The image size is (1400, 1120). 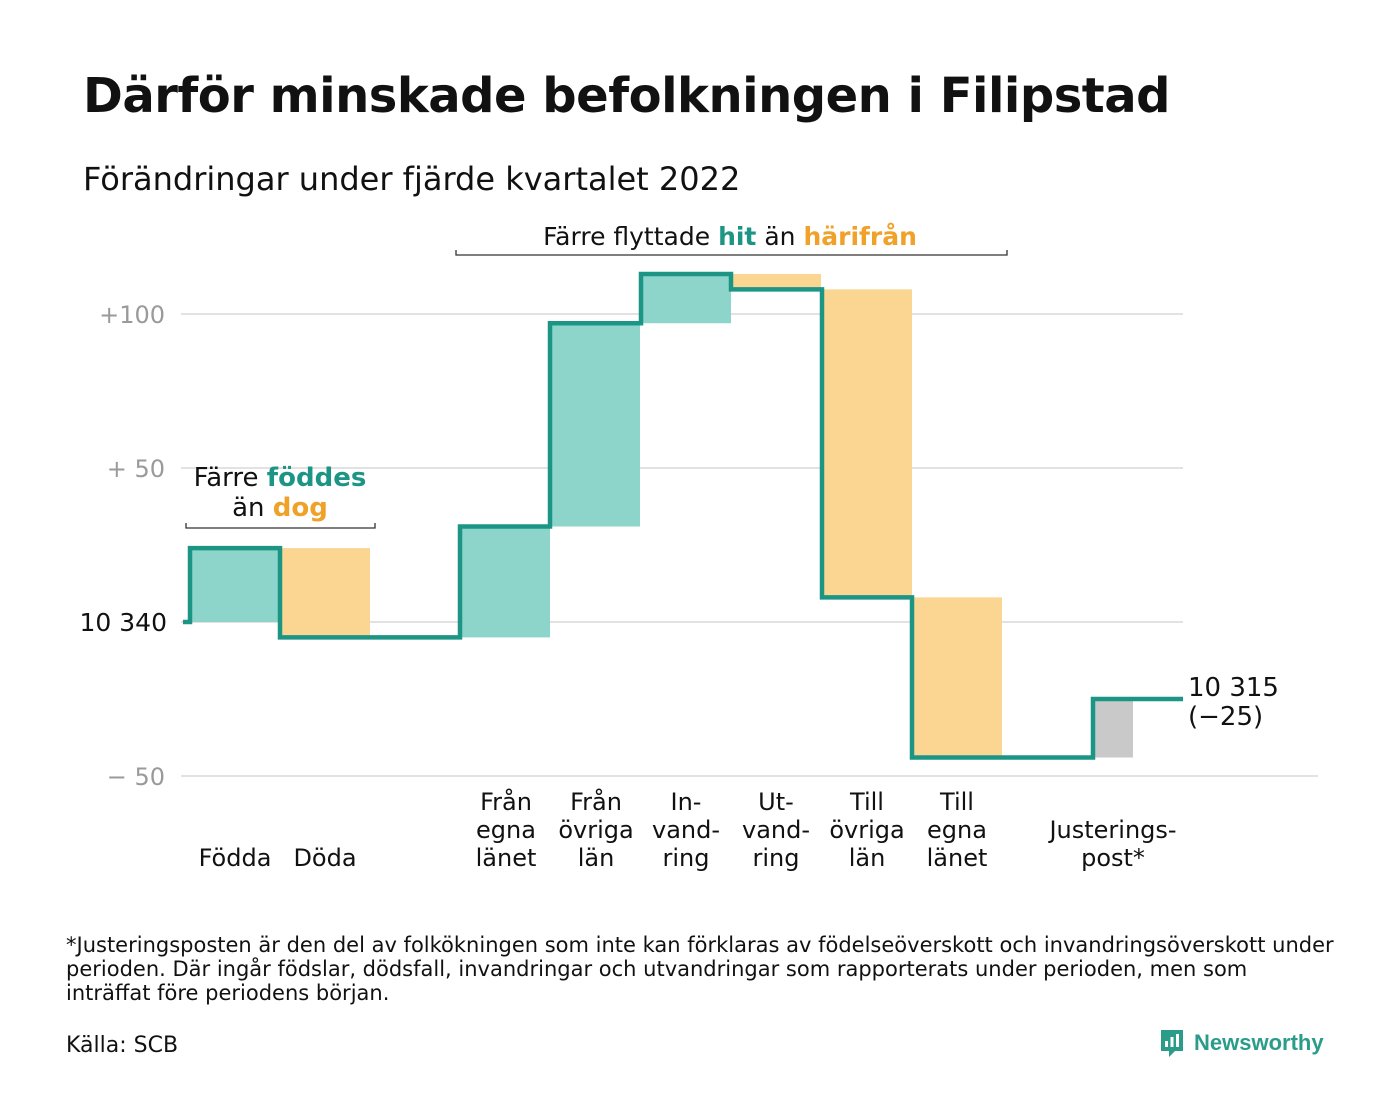 What do you see at coordinates (686, 802) in the screenshot?
I see `category-label: In-` at bounding box center [686, 802].